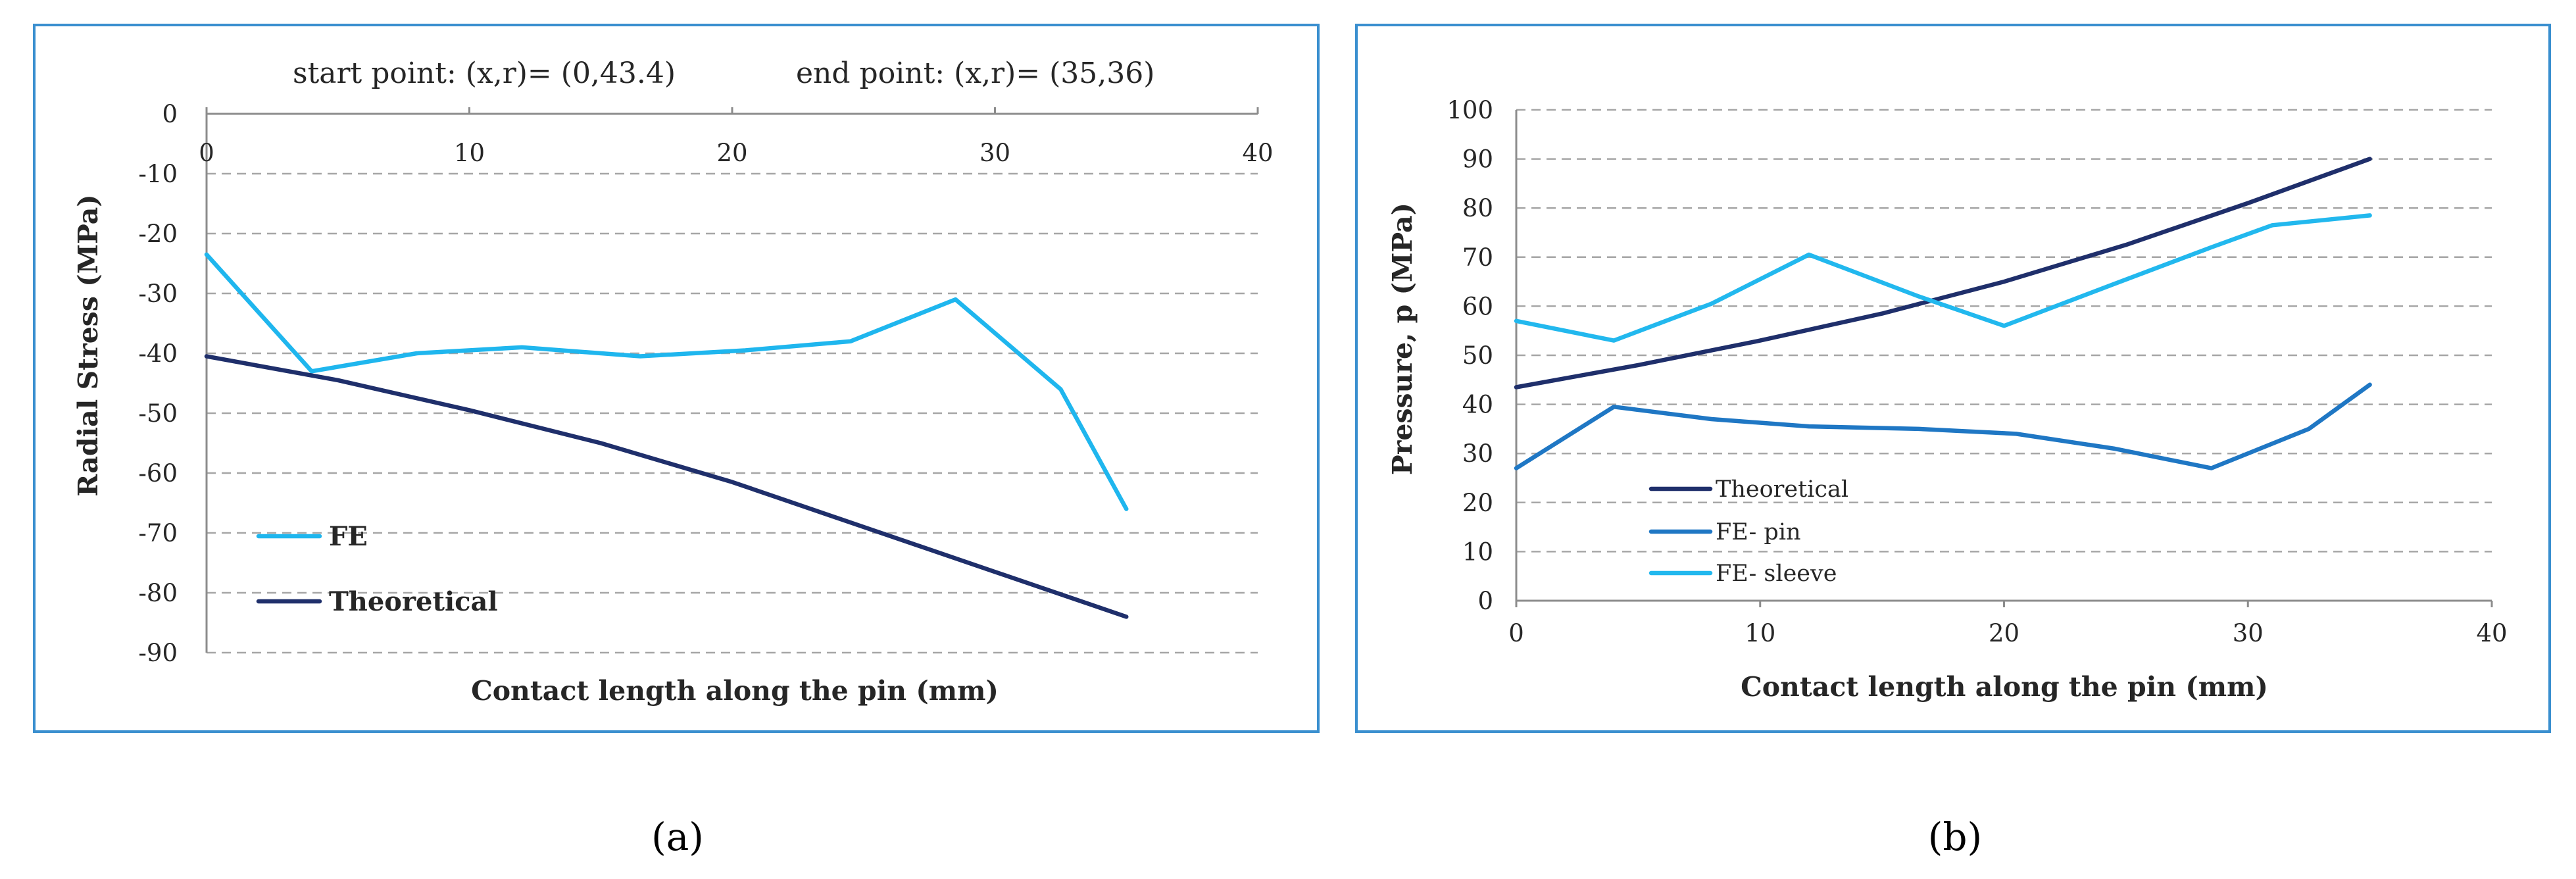 The height and width of the screenshot is (879, 2576). I want to click on b-y-tick-label: 0, so click(1485, 601).